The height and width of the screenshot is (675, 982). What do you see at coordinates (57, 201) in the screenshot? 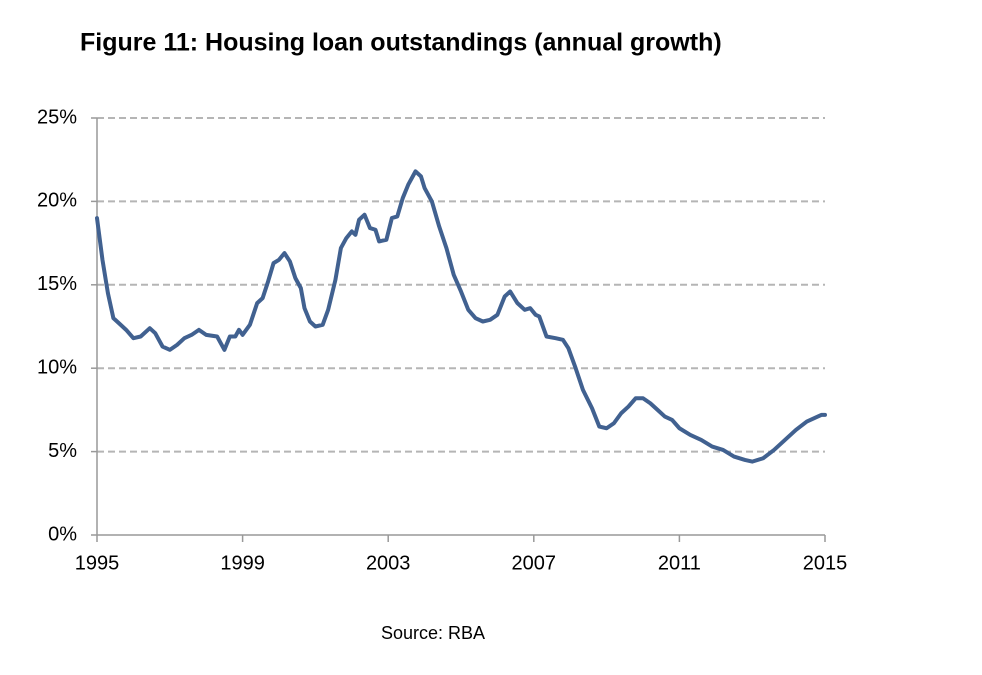
I see `y-tick-label: 20%` at bounding box center [57, 201].